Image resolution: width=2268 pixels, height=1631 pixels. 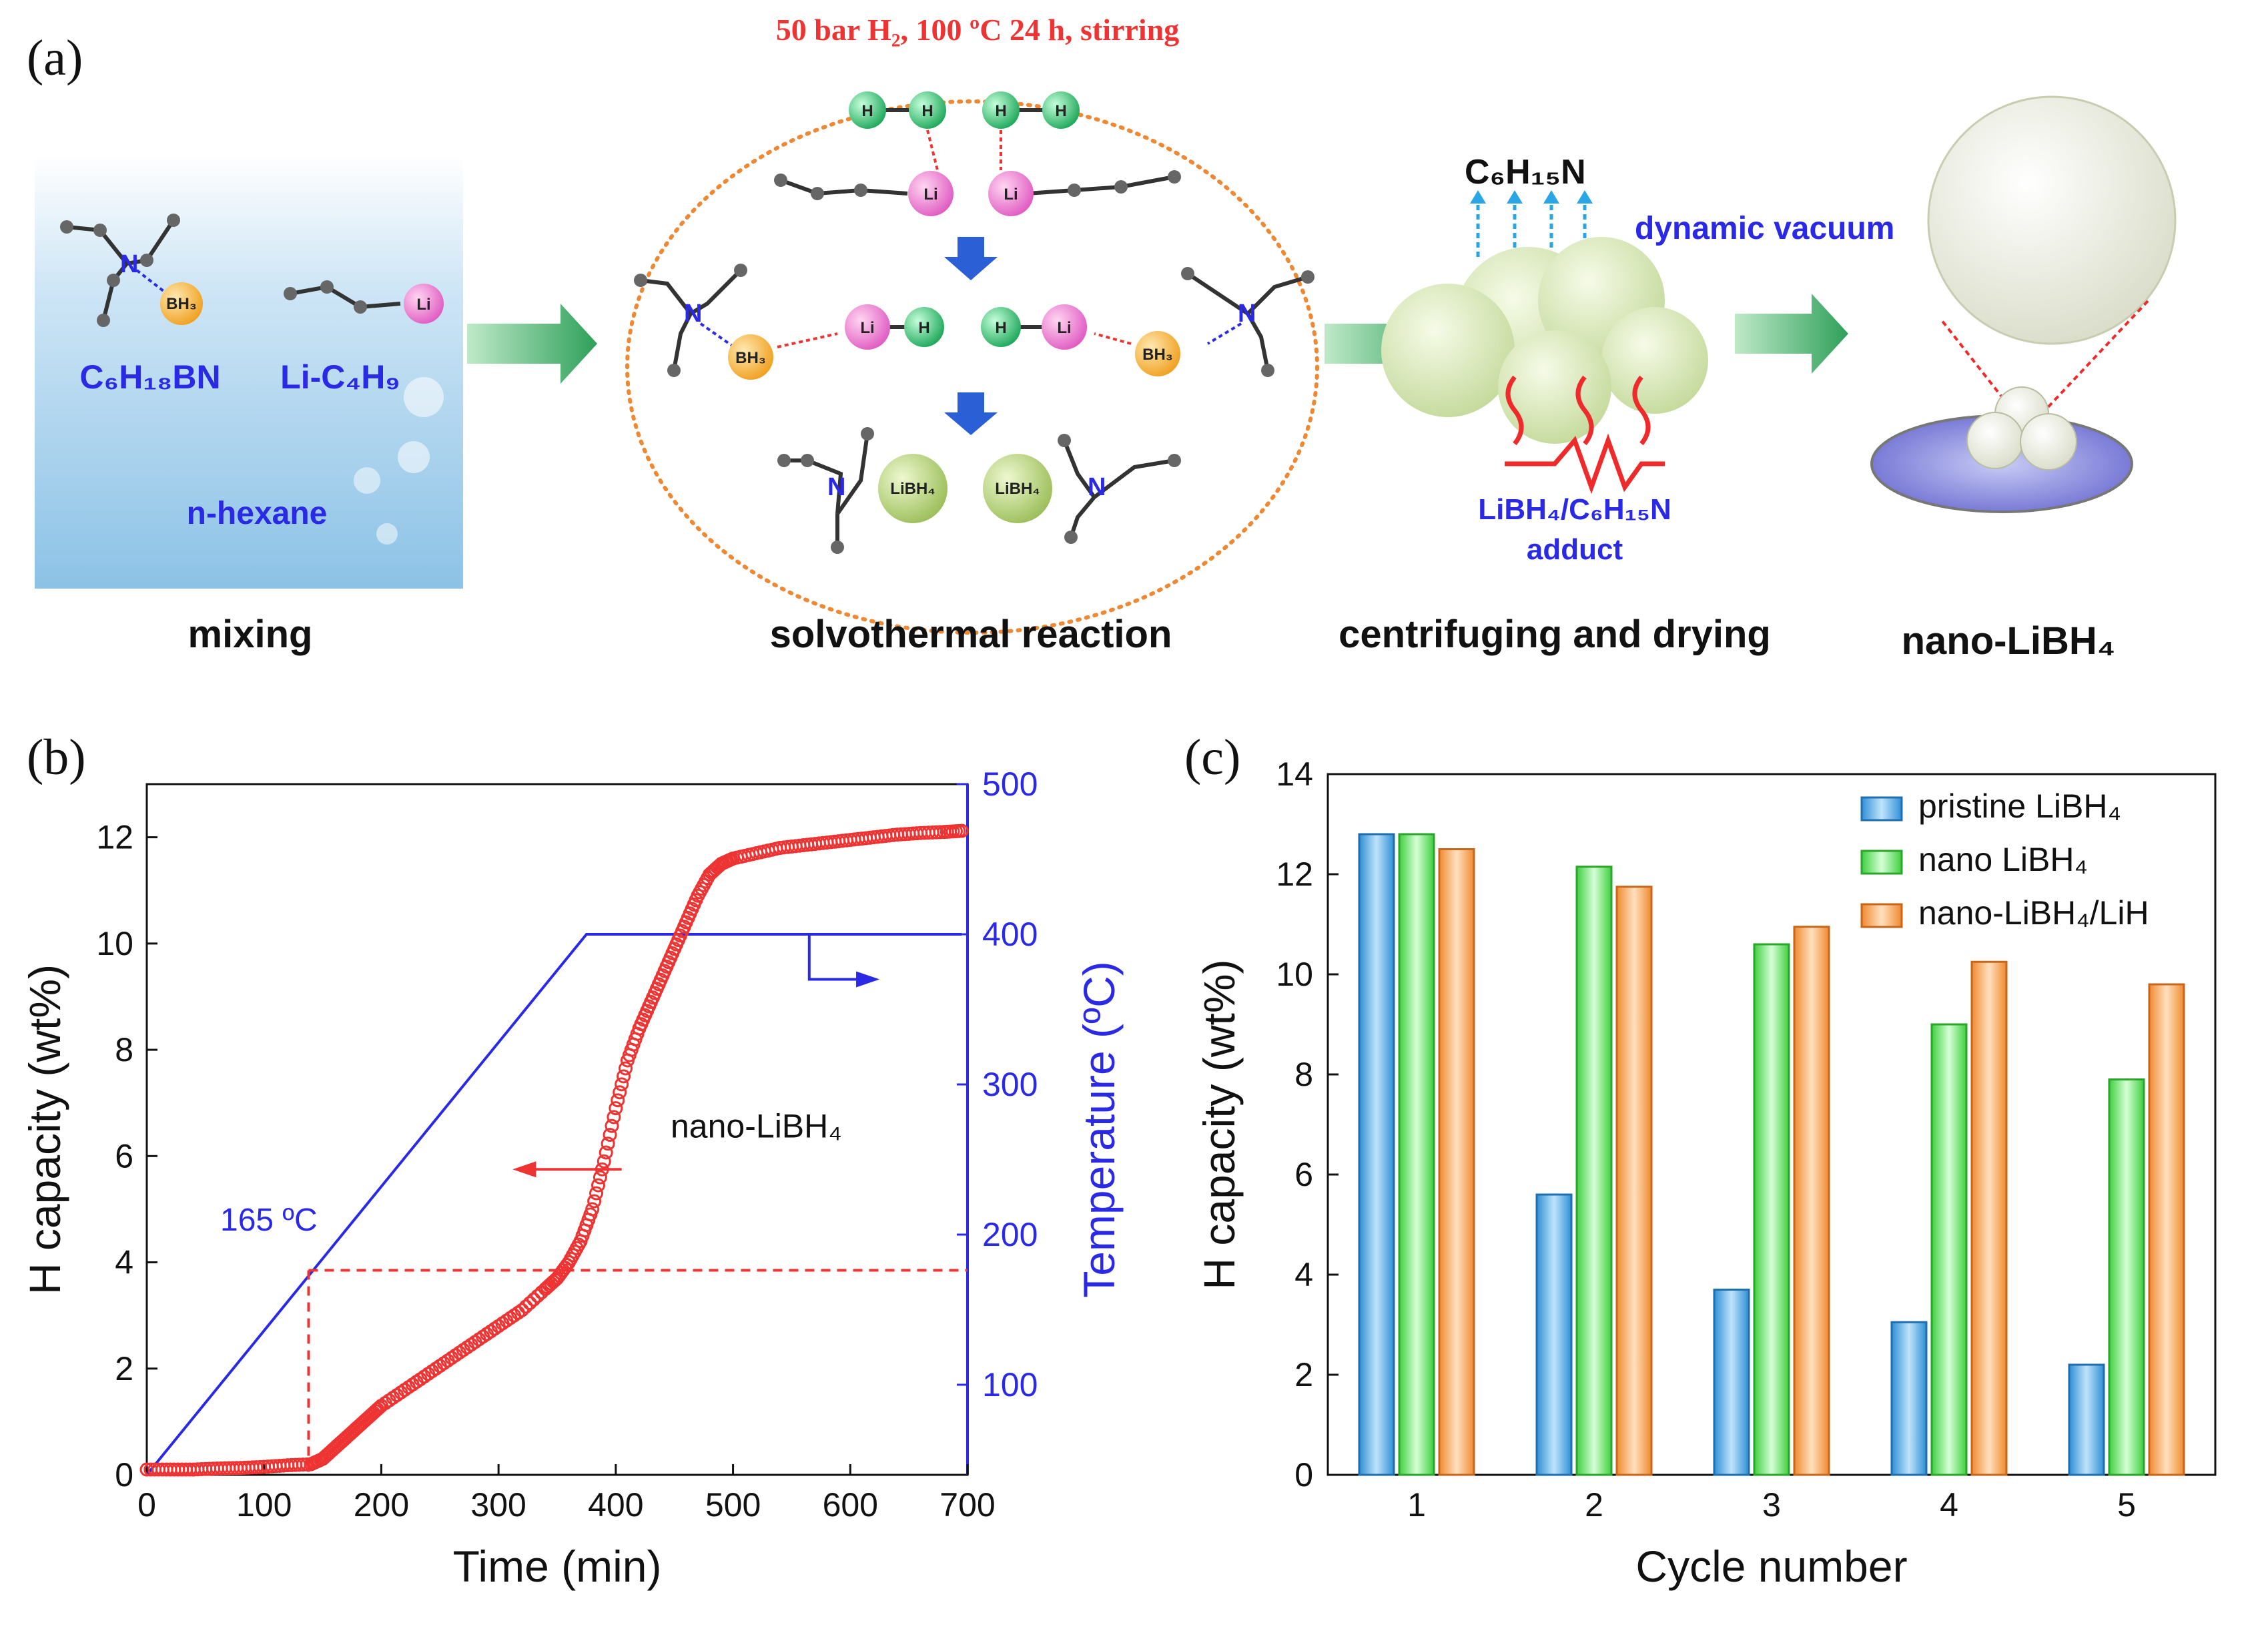 What do you see at coordinates (1010, 784) in the screenshot?
I see `y2-tick-label: 500` at bounding box center [1010, 784].